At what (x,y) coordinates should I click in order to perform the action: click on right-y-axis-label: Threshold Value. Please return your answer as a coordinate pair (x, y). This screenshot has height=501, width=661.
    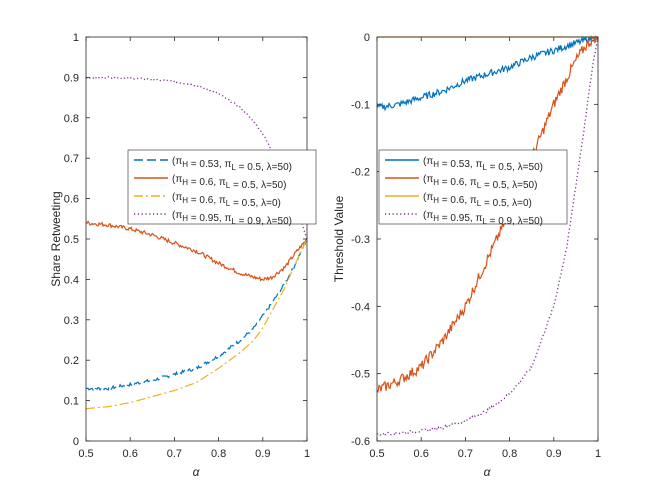
    Looking at the image, I should click on (339, 238).